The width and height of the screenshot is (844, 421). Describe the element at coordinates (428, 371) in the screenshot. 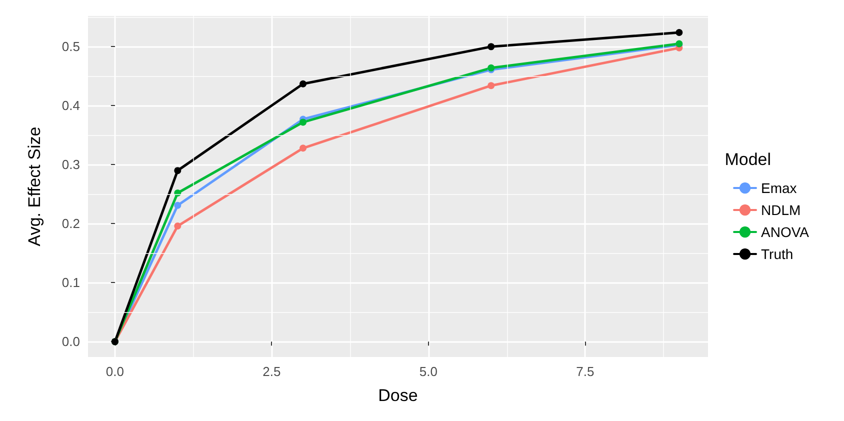

I see `x-tick-label: 5.0` at that location.